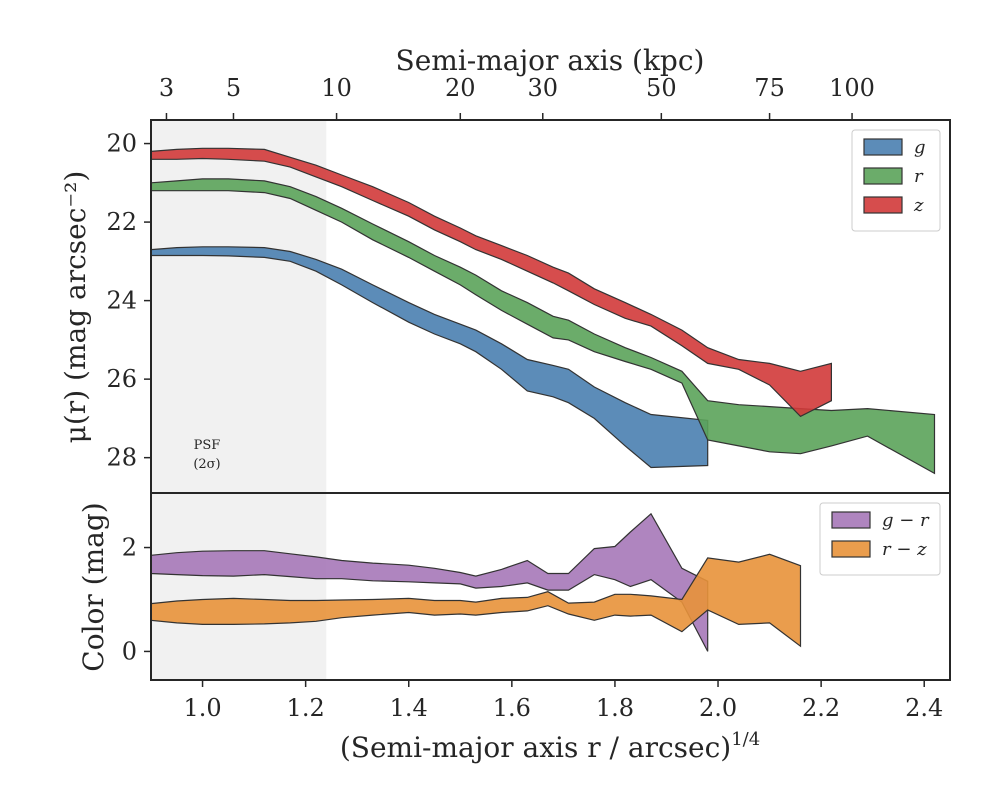  I want to click on top-panel-y-ticks: 20 22 24 26 28, so click(128, 301).